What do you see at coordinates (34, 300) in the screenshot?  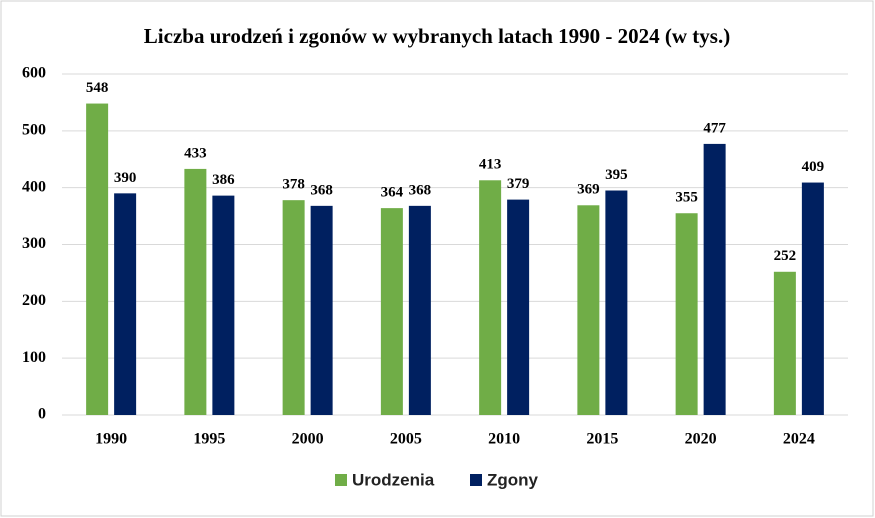 I see `y-tick-label: 200` at bounding box center [34, 300].